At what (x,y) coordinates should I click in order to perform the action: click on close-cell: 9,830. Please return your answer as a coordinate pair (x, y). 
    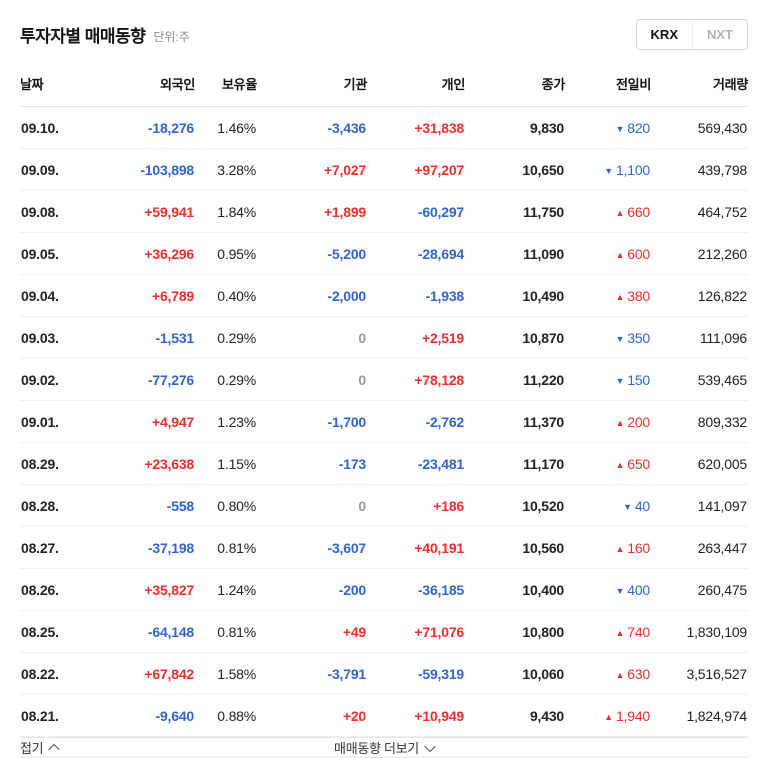
    Looking at the image, I should click on (515, 127).